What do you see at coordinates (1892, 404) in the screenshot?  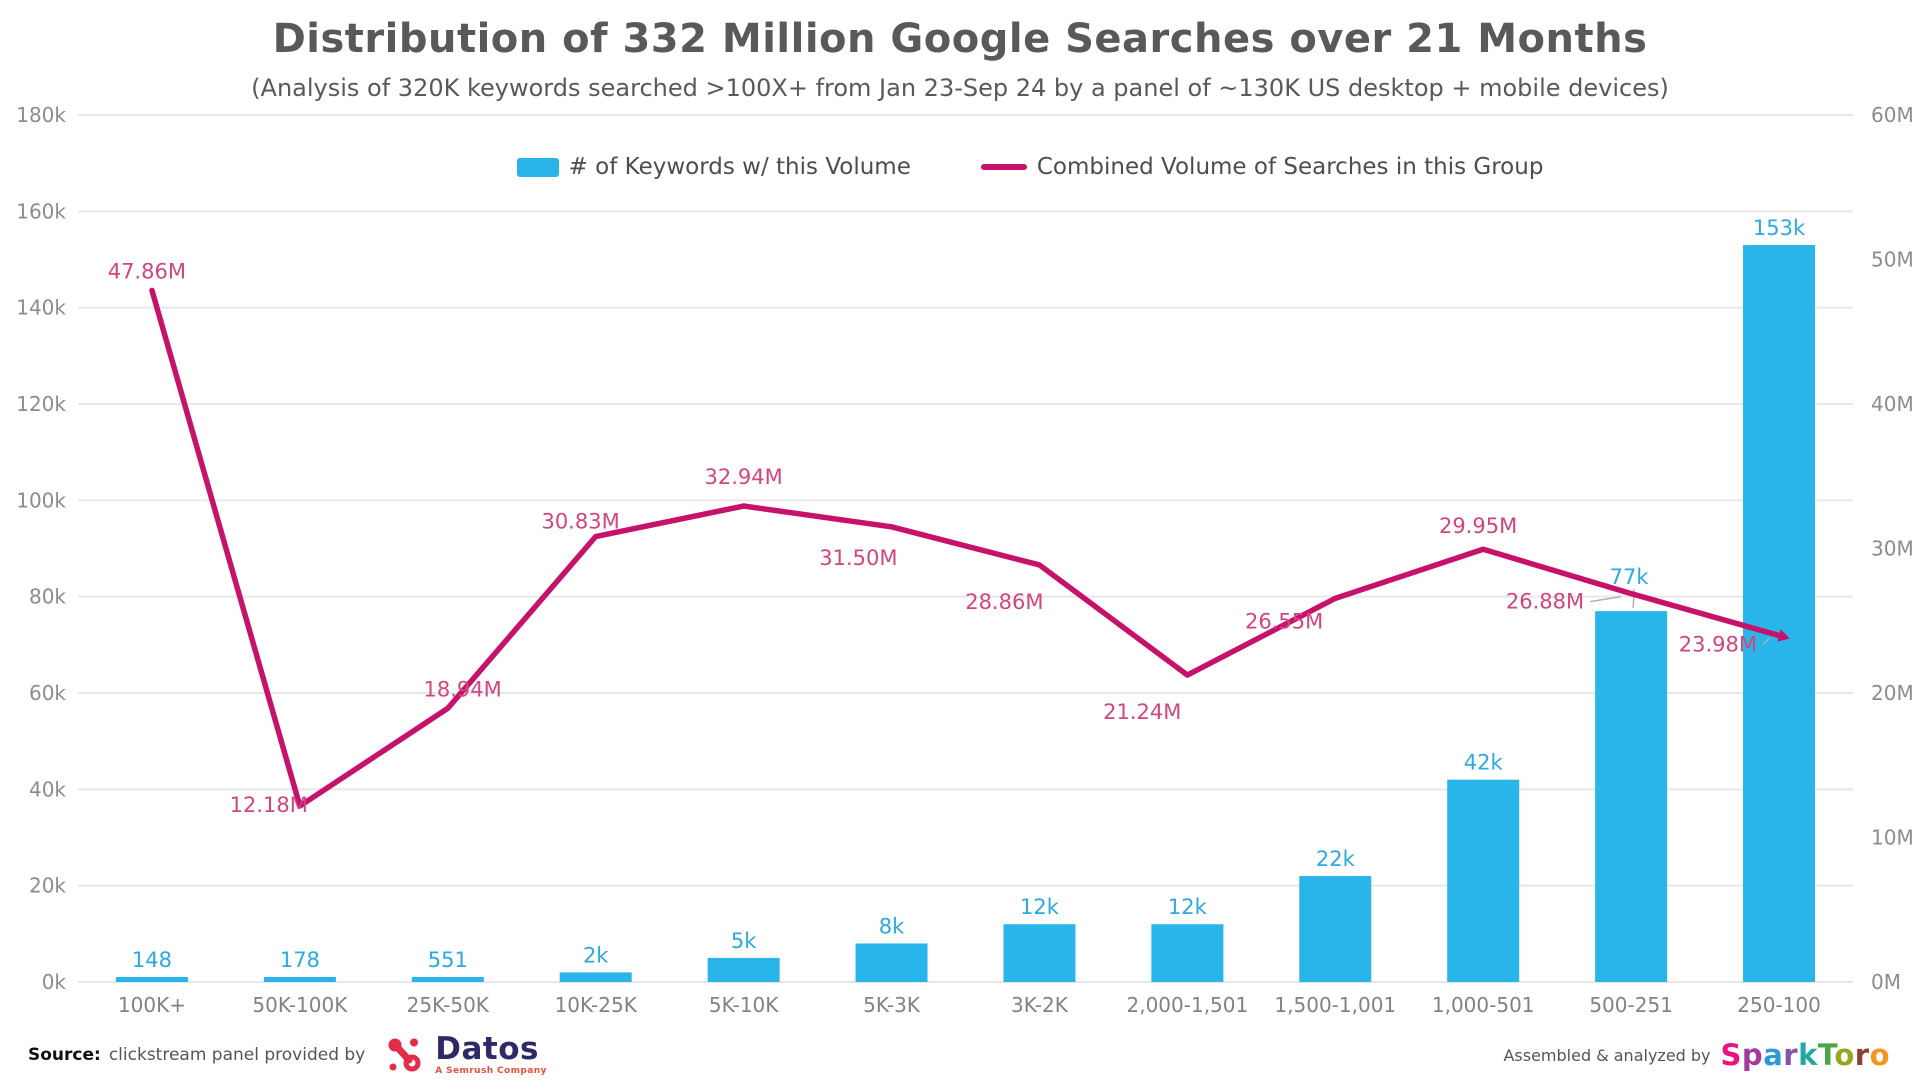 I see `right-axis-tick: 40M` at bounding box center [1892, 404].